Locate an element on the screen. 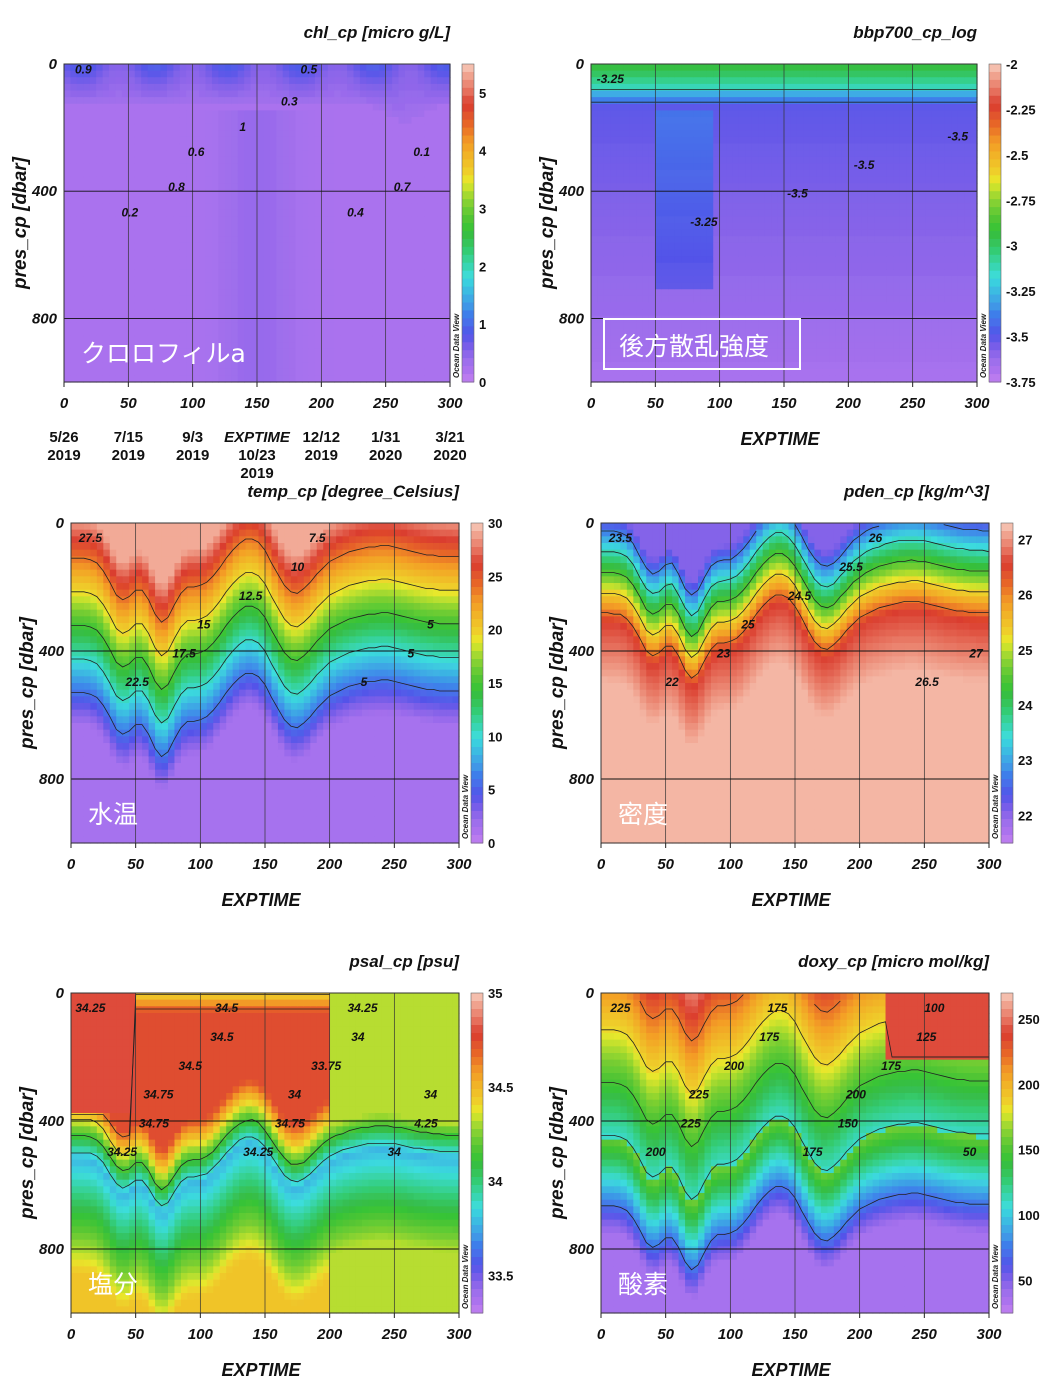  contour-label: 0.9 is located at coordinates (83, 70).